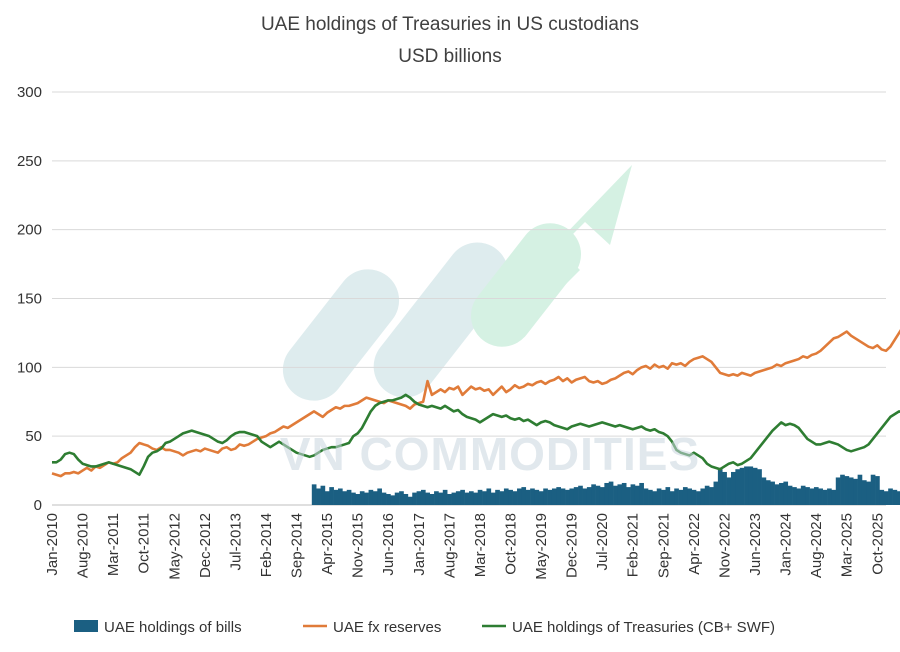 This screenshot has height=652, width=900. I want to click on y-tick-label-100: 100, so click(29, 367).